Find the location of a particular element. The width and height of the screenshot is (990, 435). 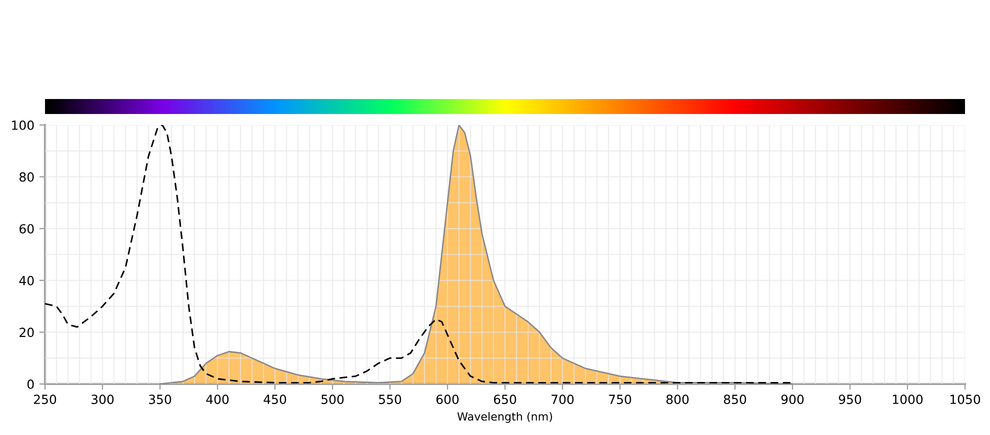

y-tick-label: 80 is located at coordinates (27, 177).